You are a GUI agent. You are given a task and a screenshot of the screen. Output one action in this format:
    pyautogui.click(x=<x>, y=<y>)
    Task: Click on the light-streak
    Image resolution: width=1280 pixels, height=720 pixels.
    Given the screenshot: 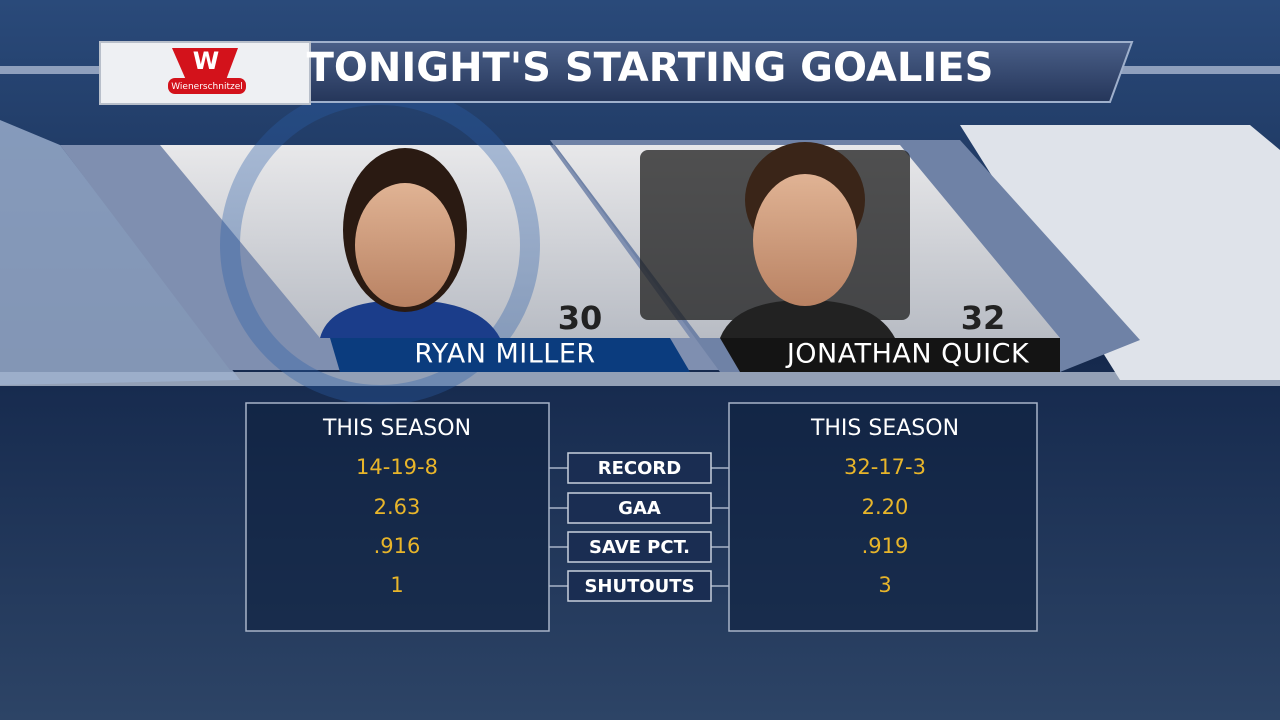 What is the action you would take?
    pyautogui.click(x=640, y=379)
    